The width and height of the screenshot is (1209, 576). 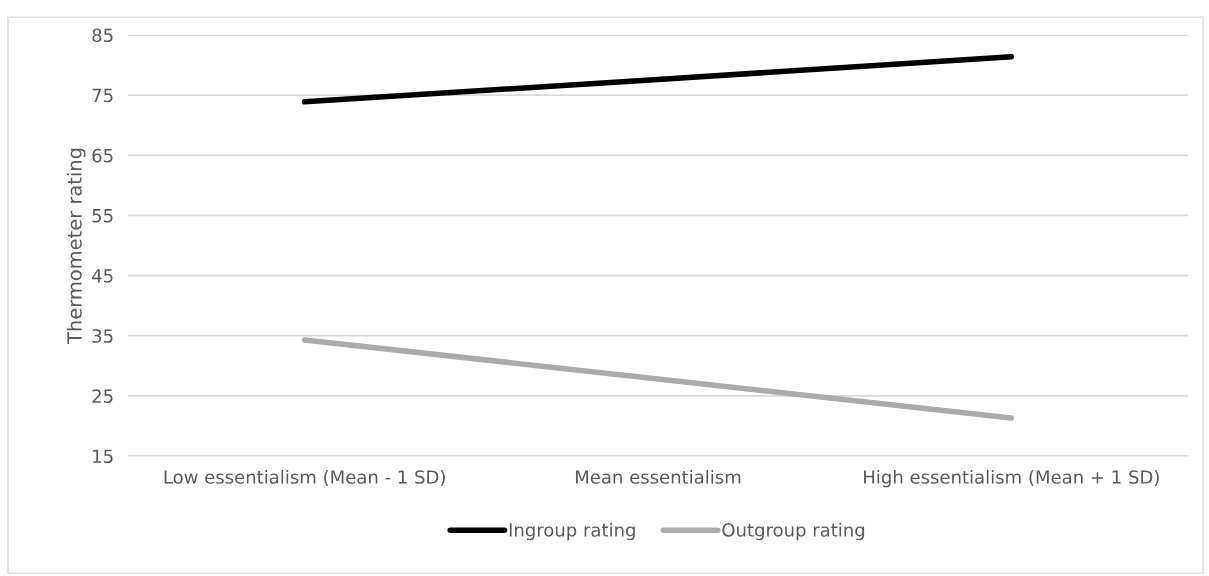 What do you see at coordinates (76, 246) in the screenshot?
I see `y-axis-title: Thermometer rating` at bounding box center [76, 246].